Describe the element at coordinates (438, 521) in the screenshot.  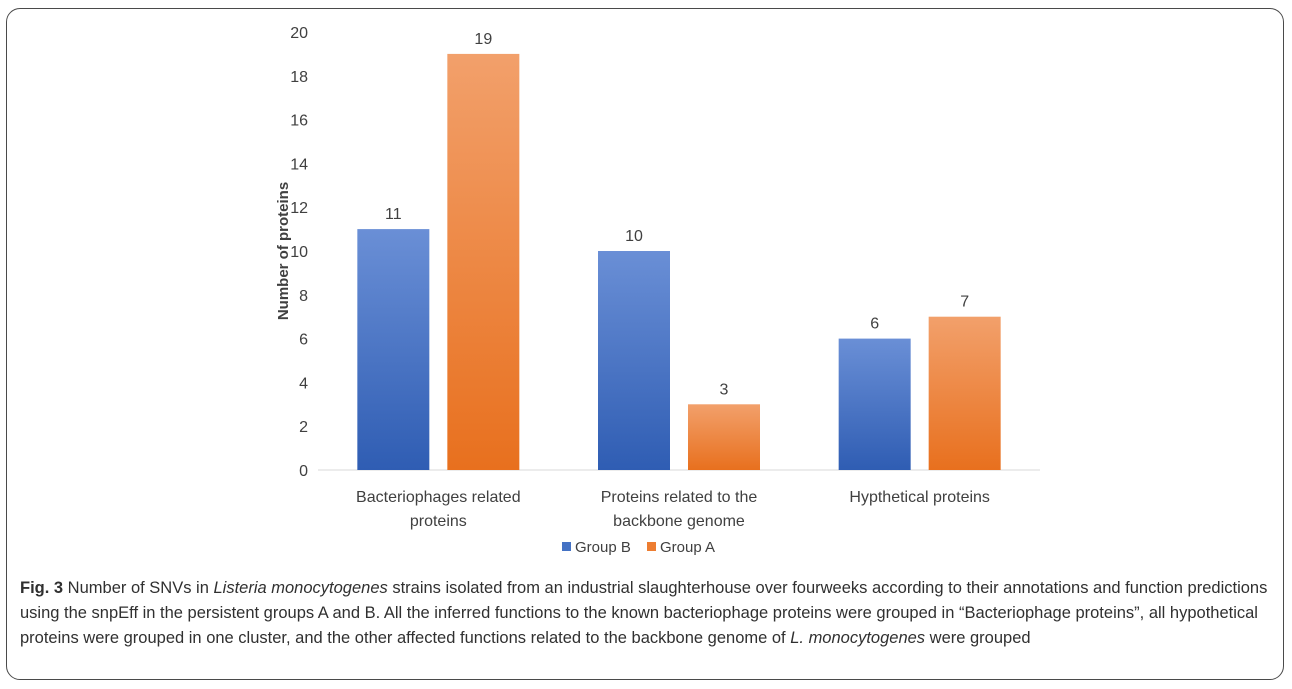
I see `x-category-label: proteins` at that location.